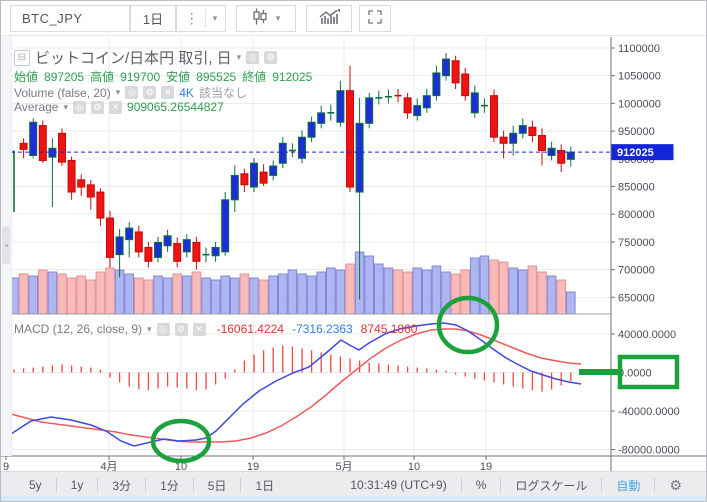 This screenshot has height=502, width=707. What do you see at coordinates (62, 92) in the screenshot?
I see `volume-indicator-label: Volume (false, 20)` at bounding box center [62, 92].